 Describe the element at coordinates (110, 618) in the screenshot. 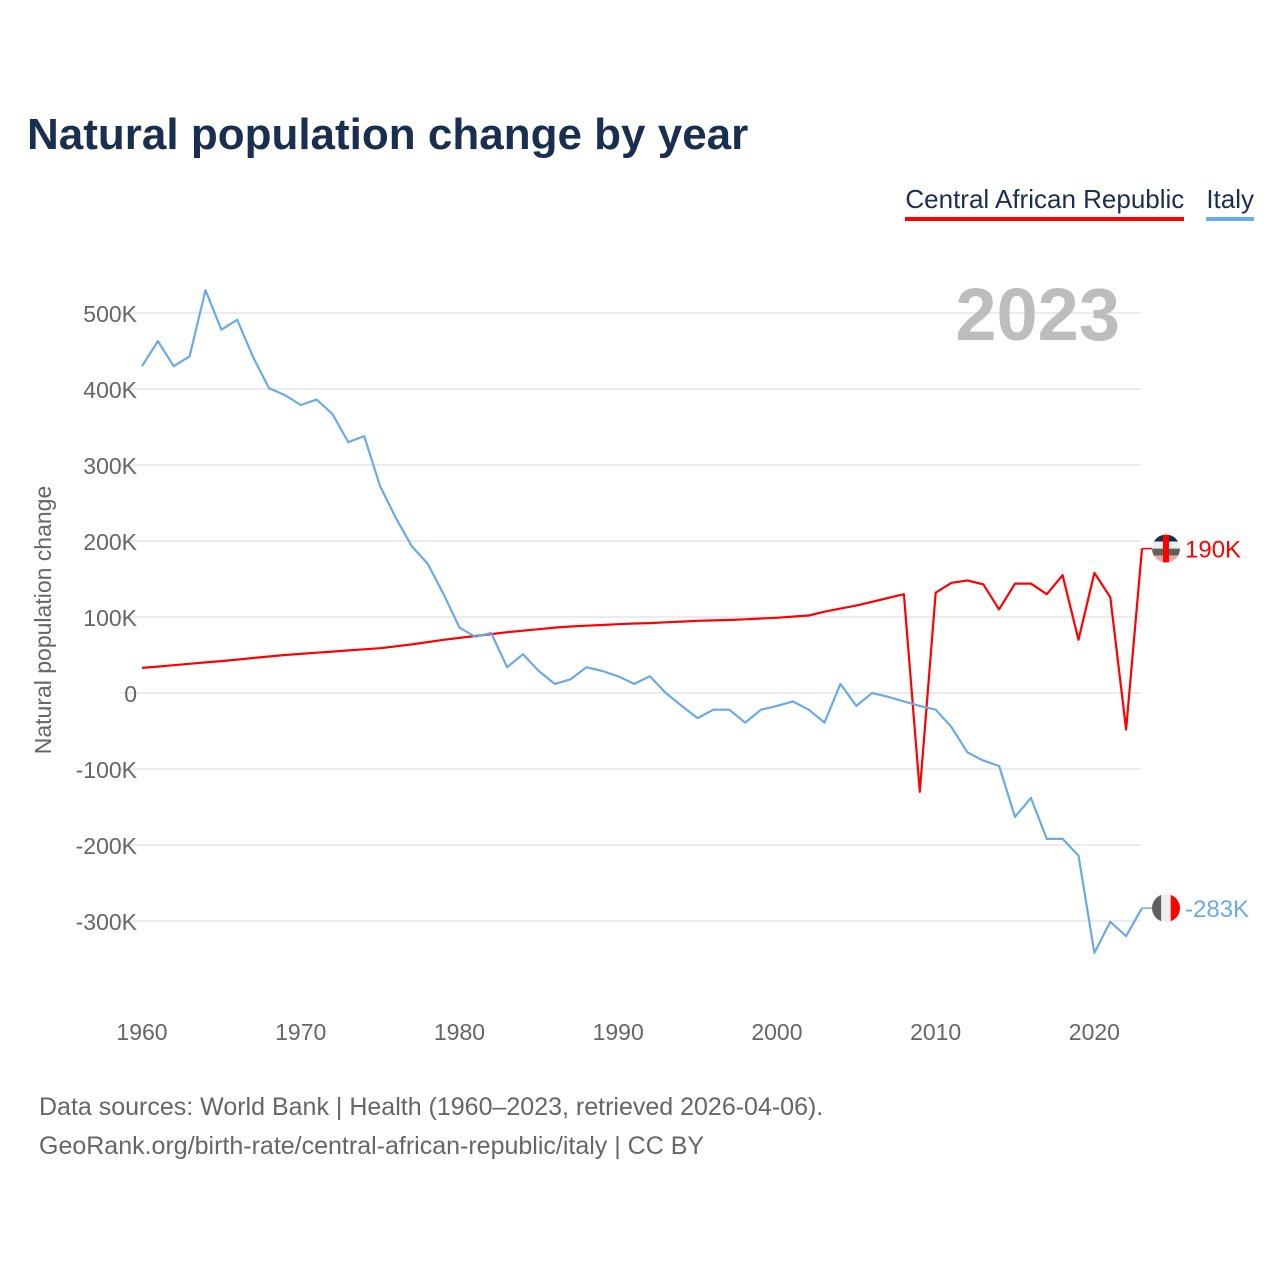

I see `y-tick-label: 100K` at that location.